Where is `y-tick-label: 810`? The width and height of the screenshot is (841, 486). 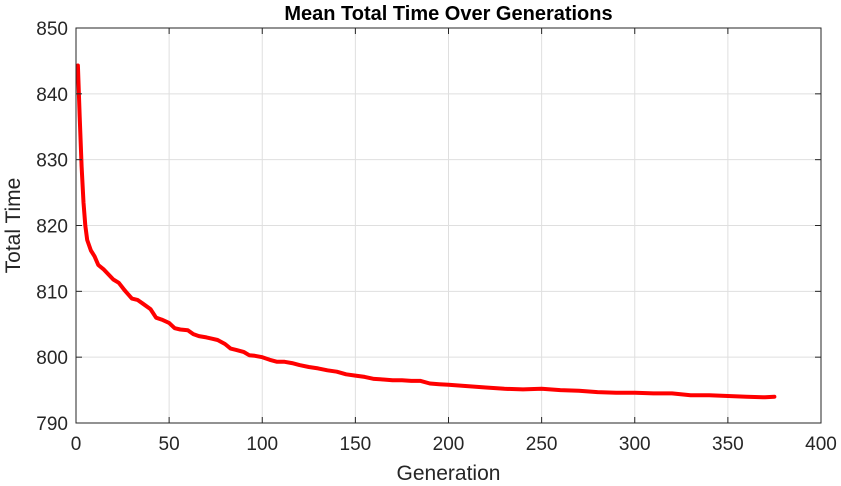
y-tick-label: 810 is located at coordinates (52, 292).